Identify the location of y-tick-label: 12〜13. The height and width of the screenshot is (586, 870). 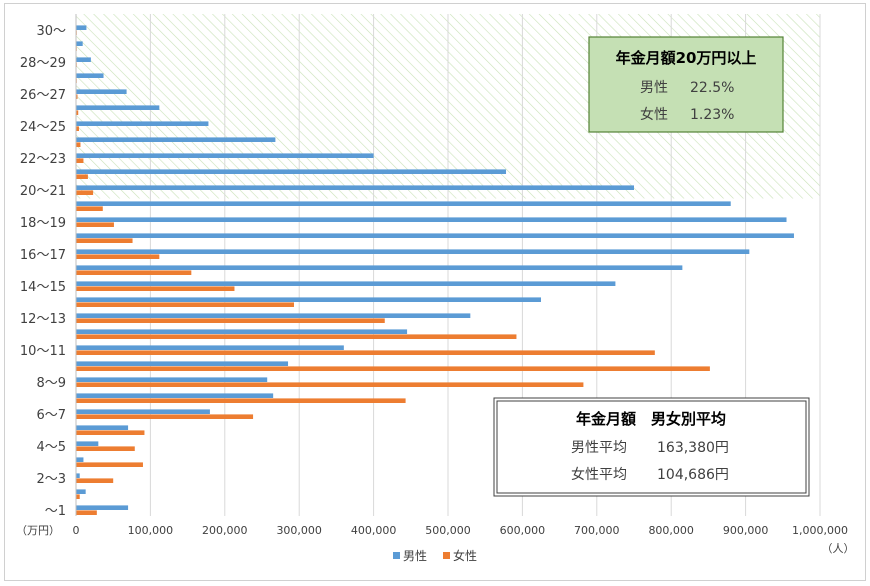
(43, 319).